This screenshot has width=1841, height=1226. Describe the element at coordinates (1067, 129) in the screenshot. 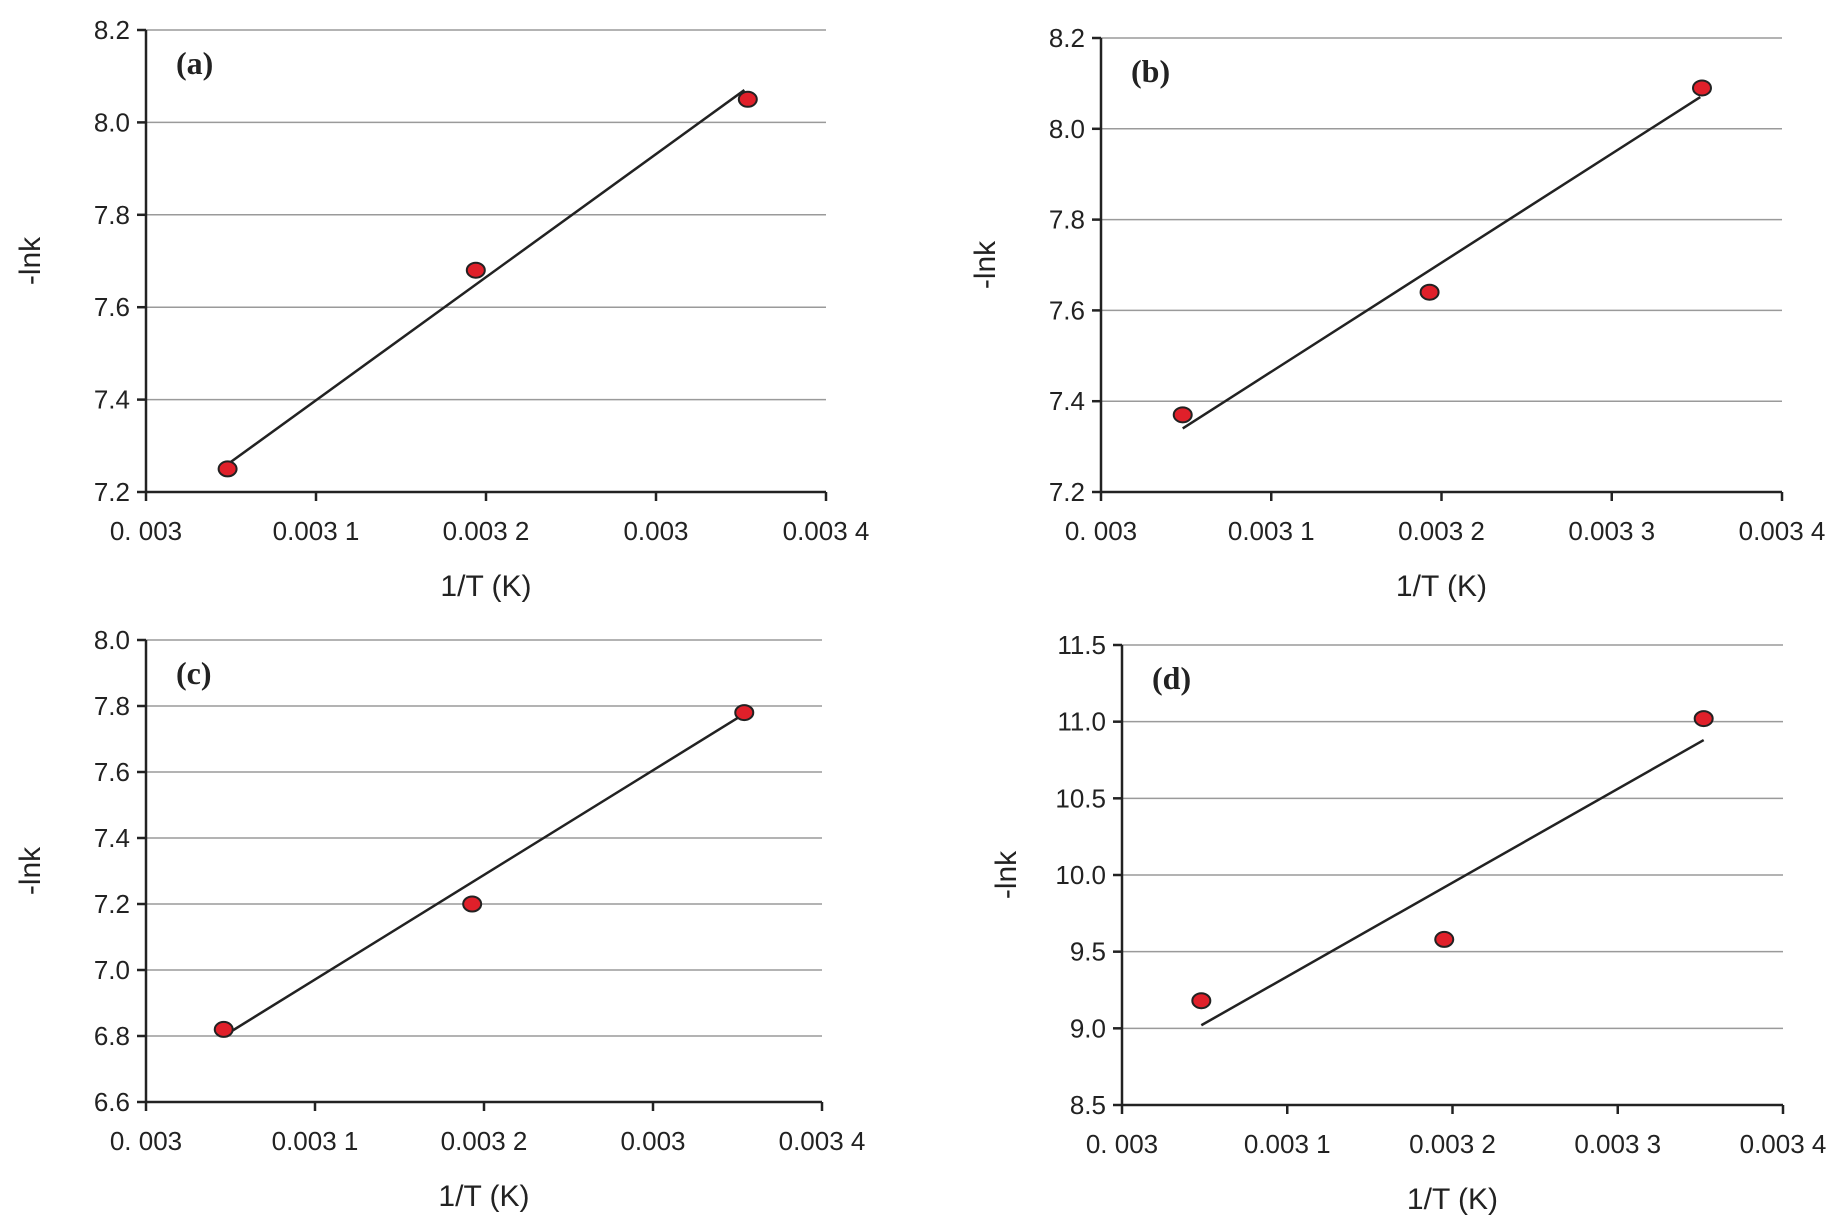

I see `panel-b-y-tick-label: 8.0` at that location.